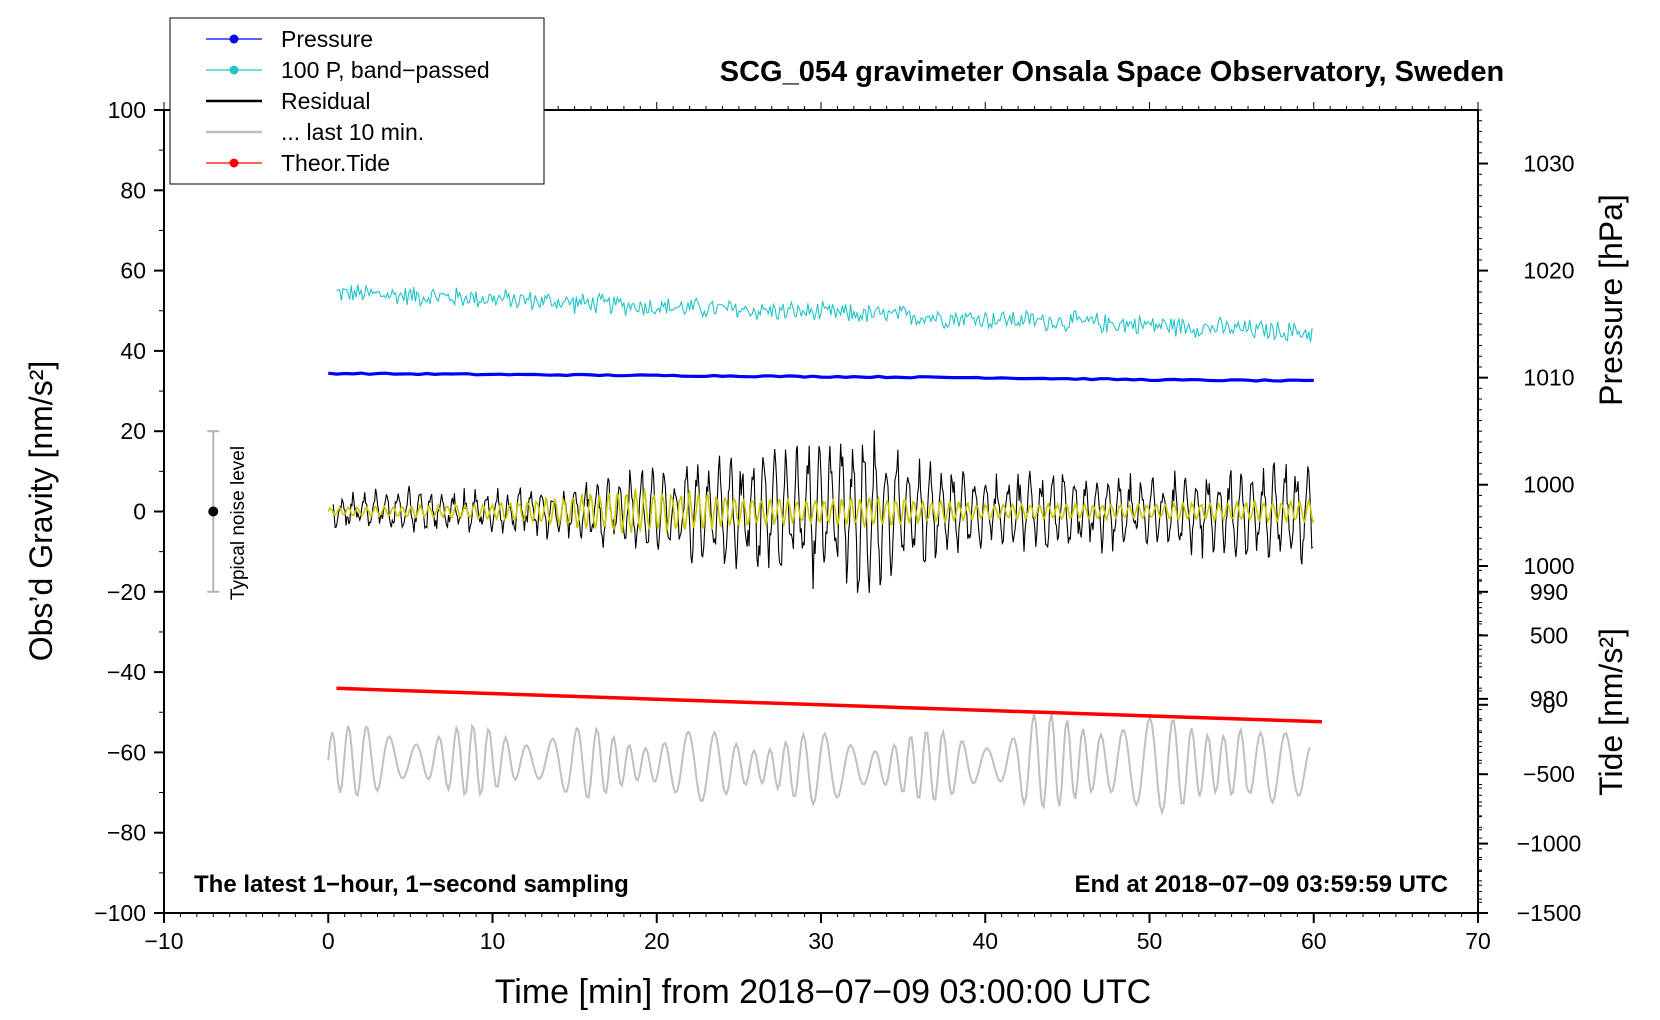  I want to click on x-axis-label: Time [min] from 2018−07−09 03:00:00 UTC, so click(823, 992).